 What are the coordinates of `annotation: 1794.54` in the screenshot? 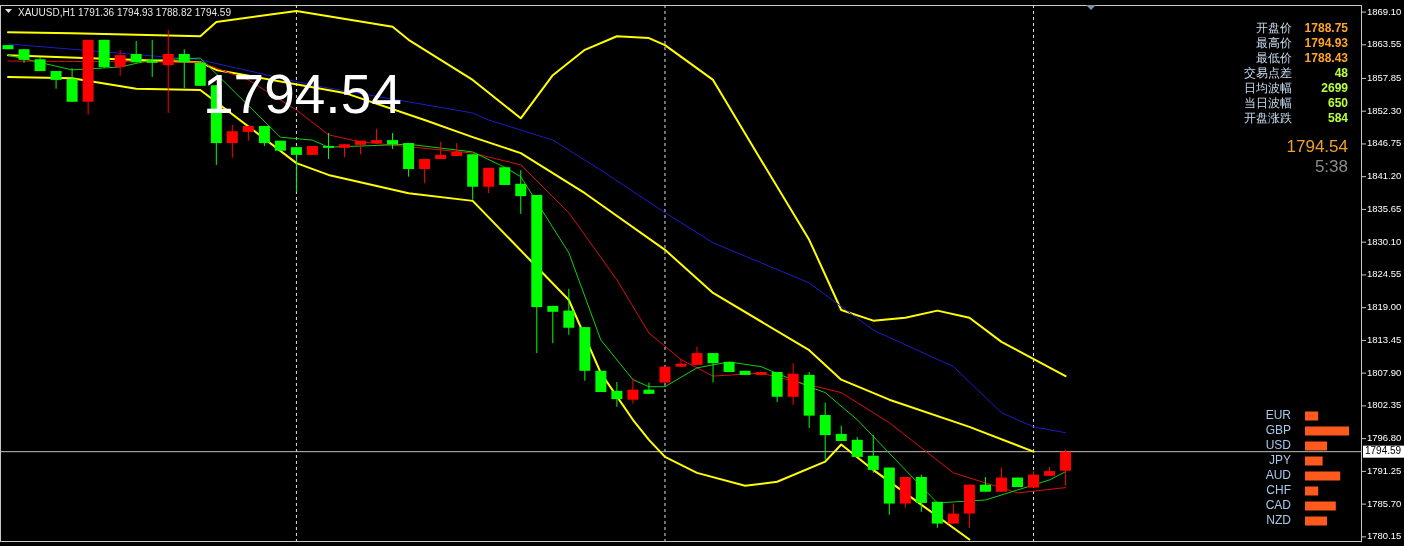 It's located at (1317, 146).